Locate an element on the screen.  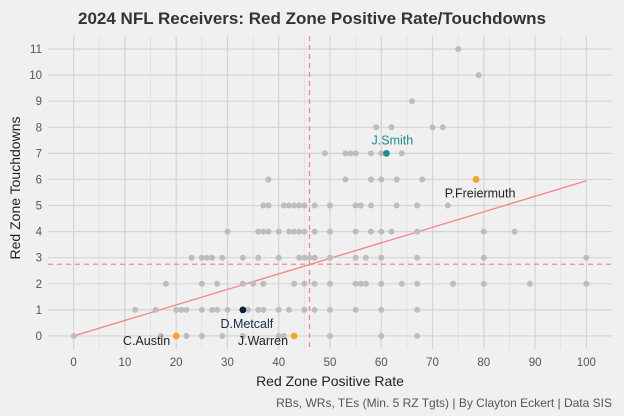
x-tick-label: 40 is located at coordinates (278, 363).